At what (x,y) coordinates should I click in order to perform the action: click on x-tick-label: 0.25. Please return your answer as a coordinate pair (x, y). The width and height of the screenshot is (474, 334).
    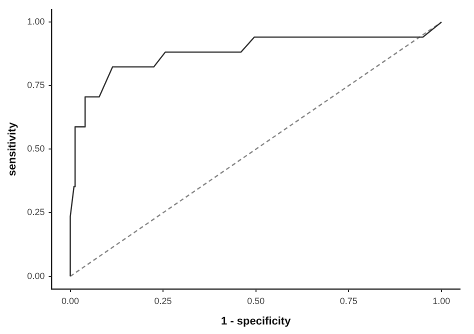
    Looking at the image, I should click on (163, 301).